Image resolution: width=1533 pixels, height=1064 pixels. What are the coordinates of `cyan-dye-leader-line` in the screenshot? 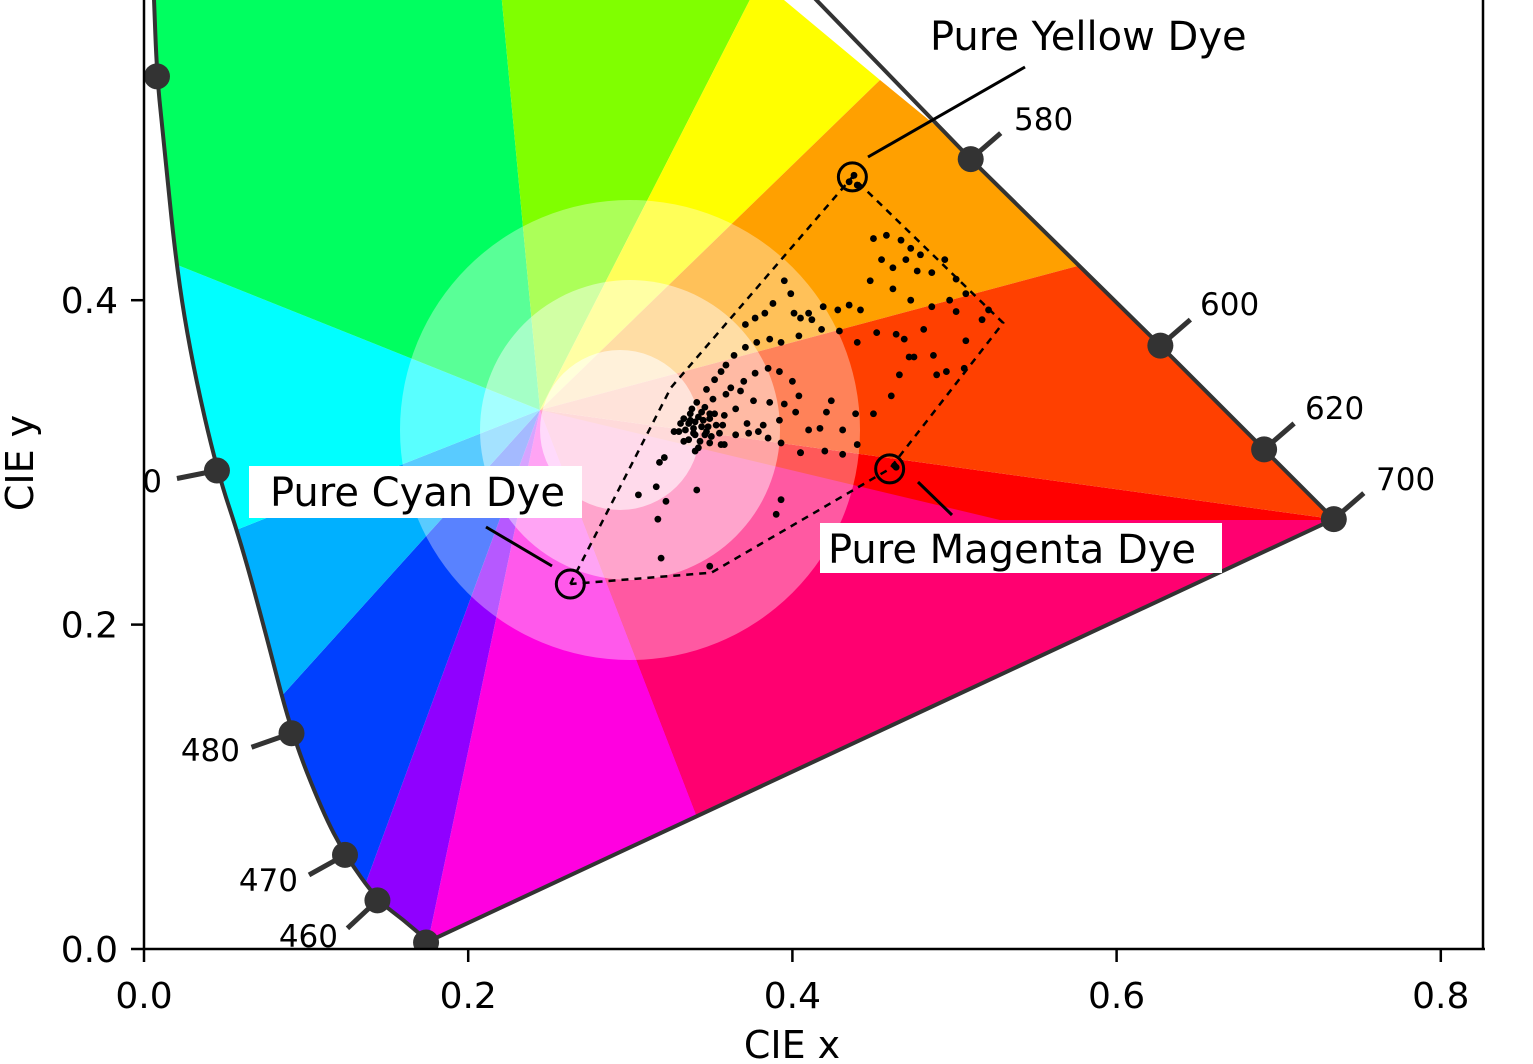 It's located at (519, 546).